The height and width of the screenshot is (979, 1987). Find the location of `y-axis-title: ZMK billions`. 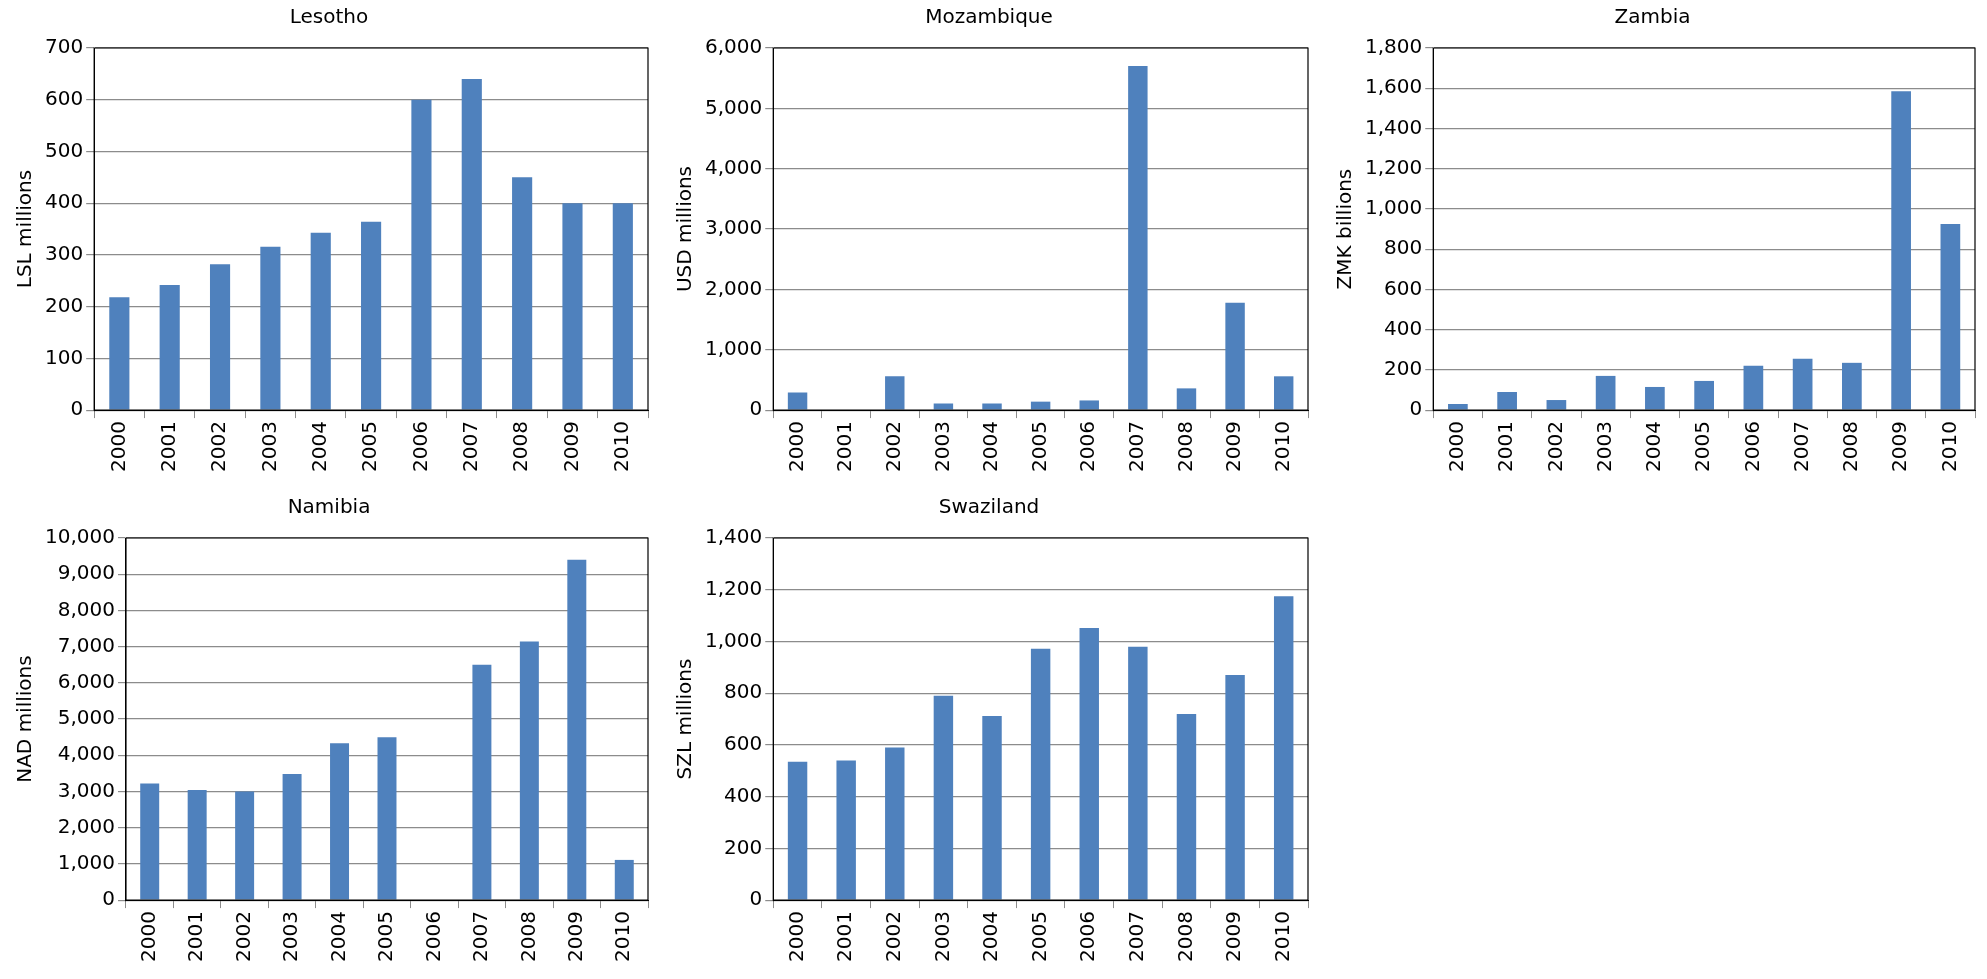

y-axis-title: ZMK billions is located at coordinates (1344, 229).